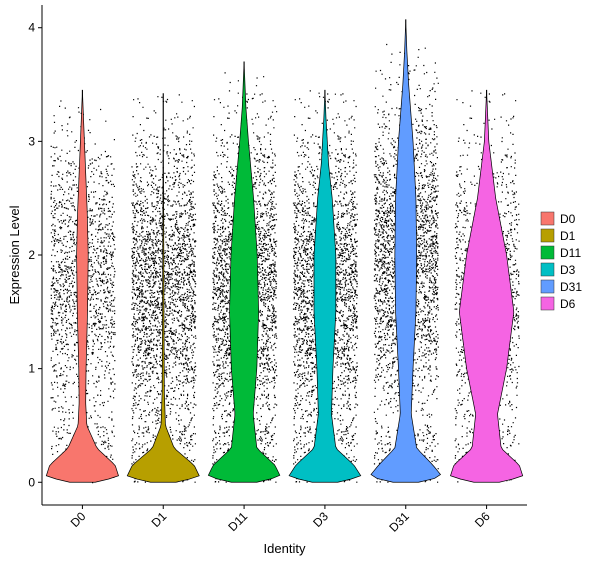 Image resolution: width=600 pixels, height=568 pixels. I want to click on legend-label: D6, so click(568, 304).